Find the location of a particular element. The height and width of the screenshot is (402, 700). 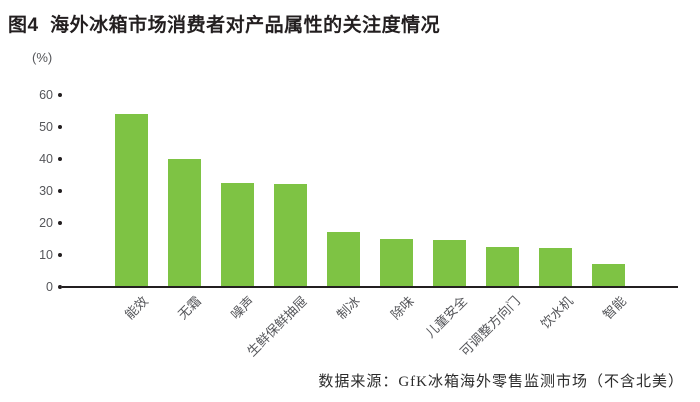

chart-title: 图4 海外冰箱市场消费者对产品属性的关注度情况 is located at coordinates (224, 25).